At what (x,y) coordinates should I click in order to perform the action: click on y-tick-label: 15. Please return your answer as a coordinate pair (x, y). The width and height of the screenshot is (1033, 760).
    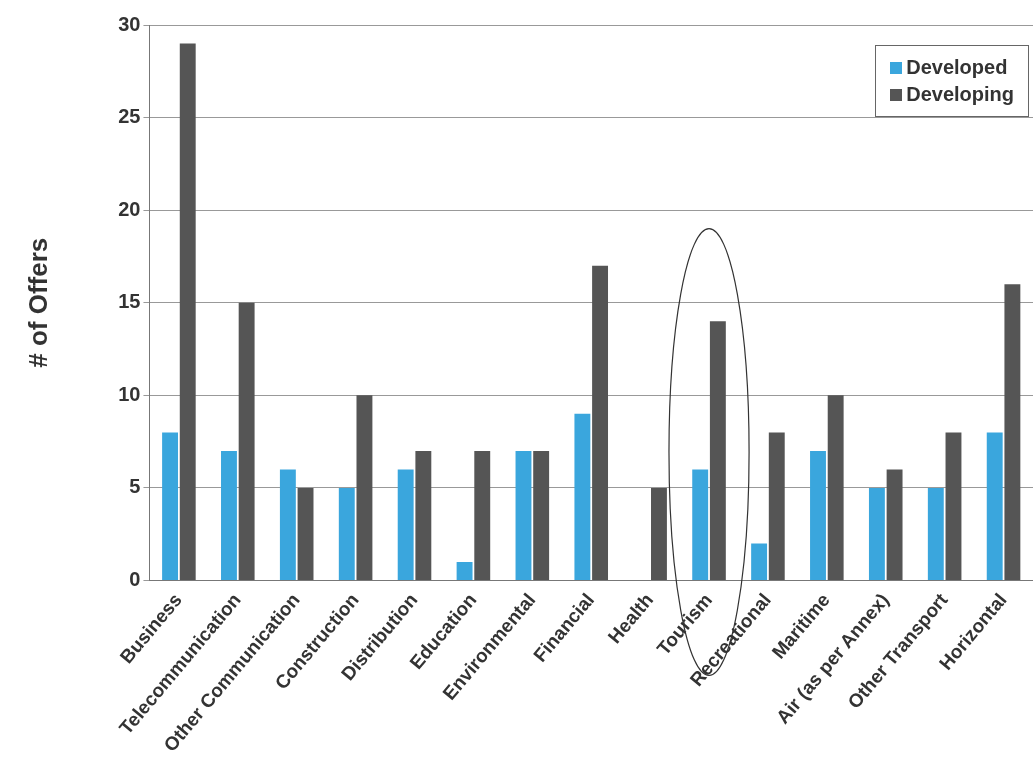
    Looking at the image, I should click on (129, 301).